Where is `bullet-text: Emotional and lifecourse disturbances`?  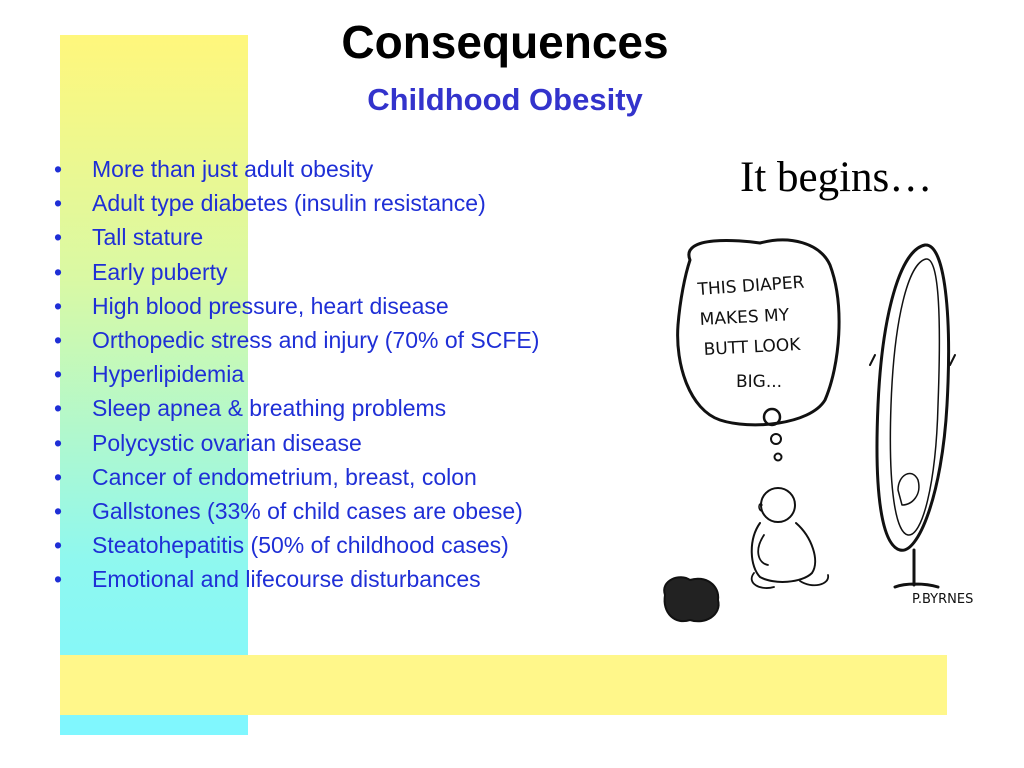
bullet-text: Emotional and lifecourse disturbances is located at coordinates (286, 579).